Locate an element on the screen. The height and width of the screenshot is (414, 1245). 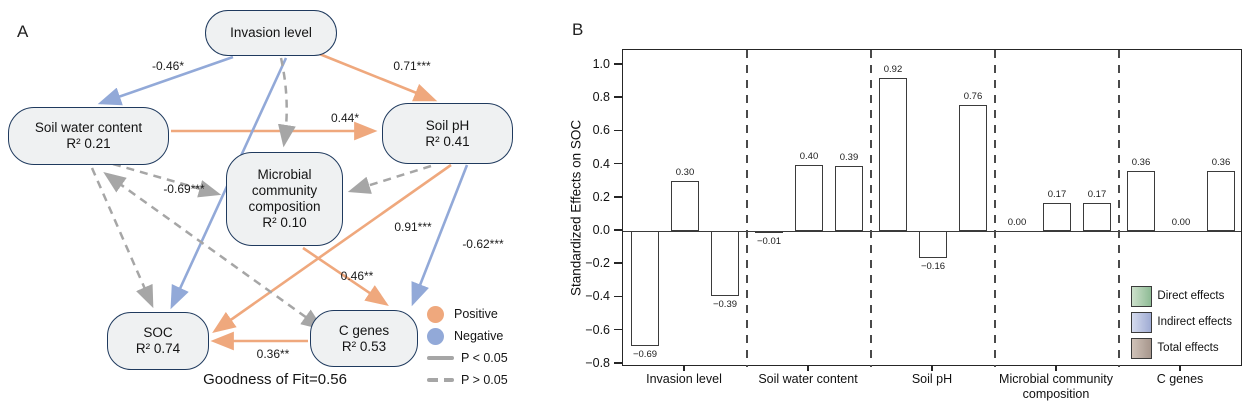
panel-a-label: A is located at coordinates (23, 31).